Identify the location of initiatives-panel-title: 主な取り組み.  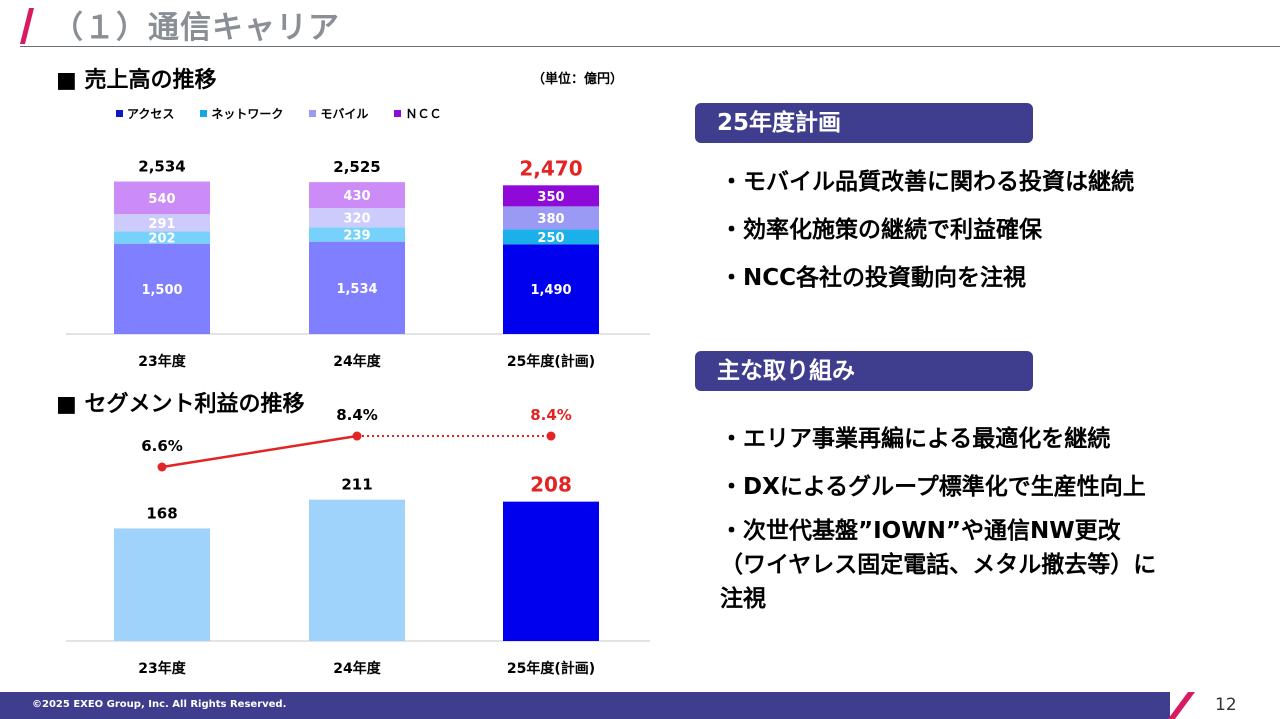
(864, 371).